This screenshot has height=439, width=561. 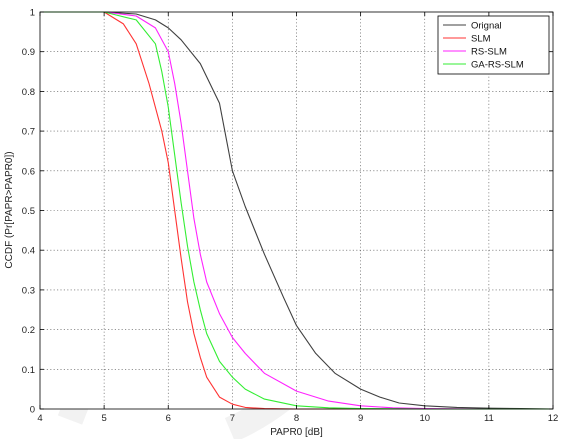 What do you see at coordinates (296, 418) in the screenshot?
I see `x-tick-label: 8` at bounding box center [296, 418].